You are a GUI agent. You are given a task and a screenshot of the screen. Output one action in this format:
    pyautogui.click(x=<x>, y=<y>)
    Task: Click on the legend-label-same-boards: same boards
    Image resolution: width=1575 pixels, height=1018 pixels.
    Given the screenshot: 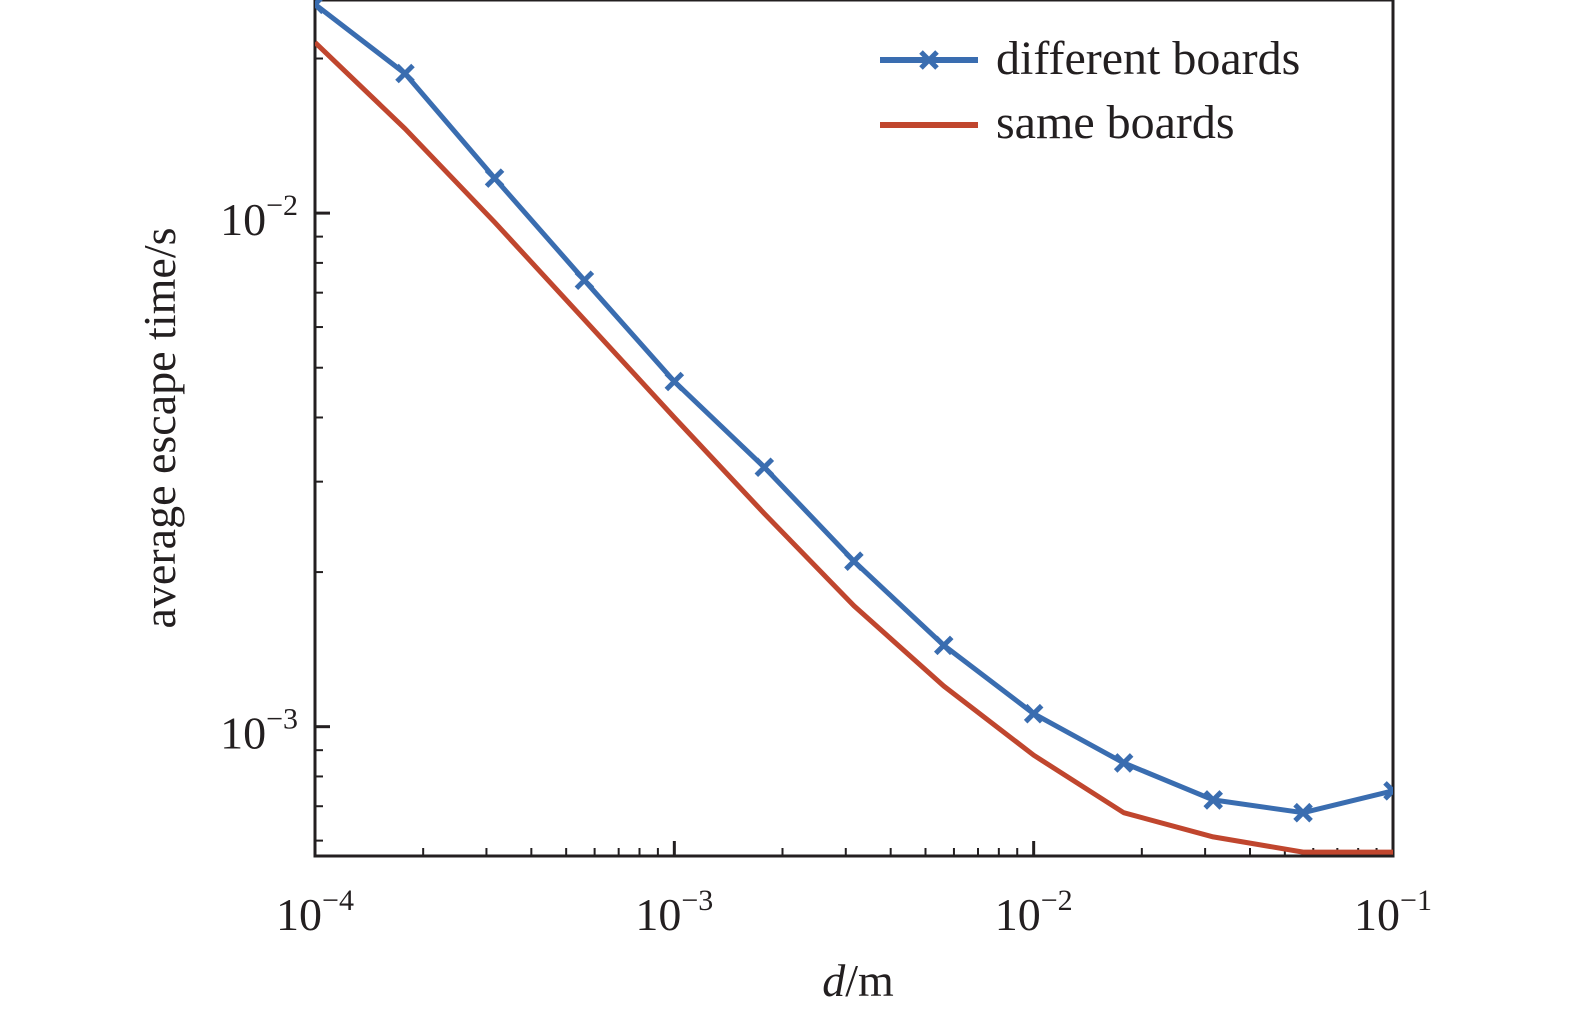 What is the action you would take?
    pyautogui.click(x=1115, y=122)
    